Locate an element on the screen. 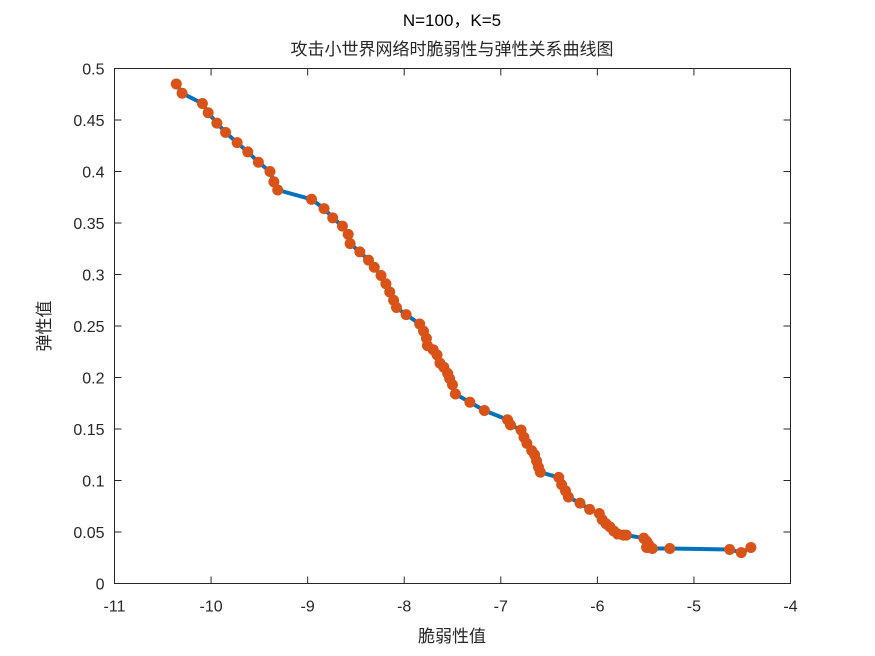  x-tick-label: -11 is located at coordinates (115, 607).